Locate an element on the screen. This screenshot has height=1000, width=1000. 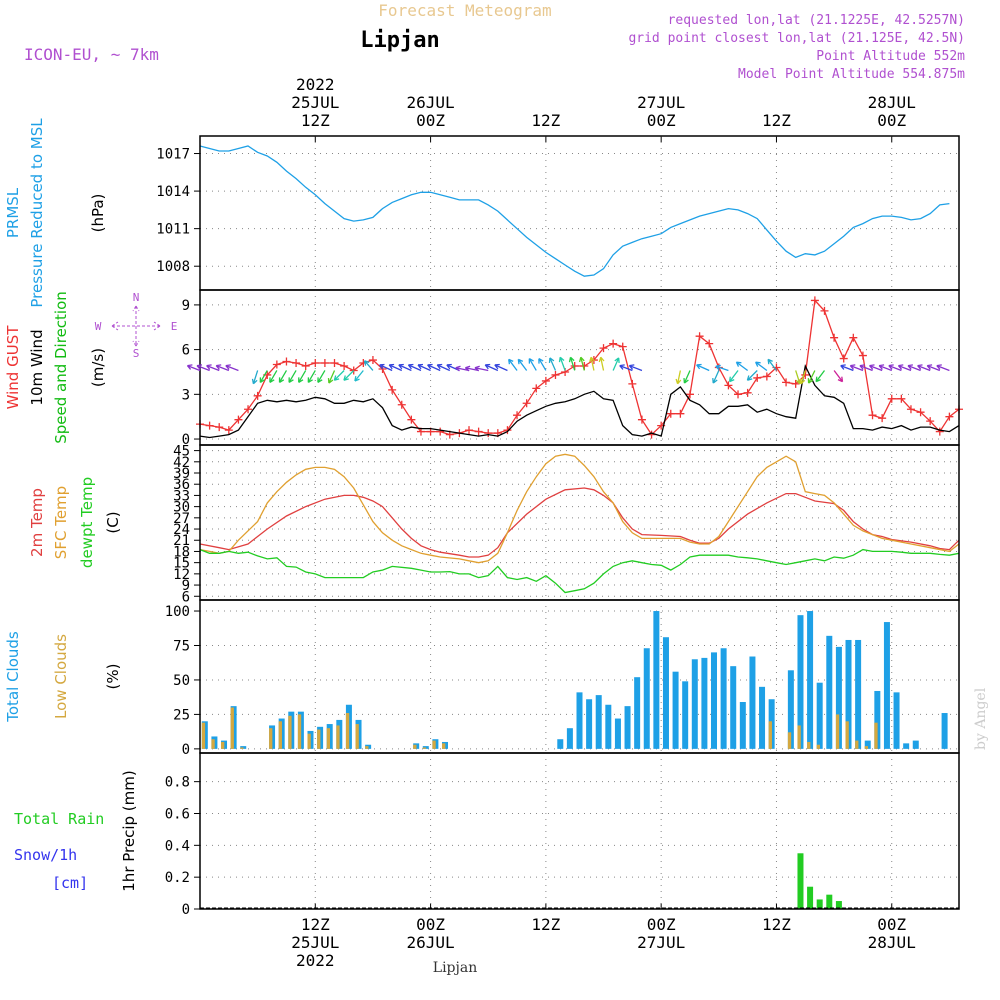
top-time-label: 12Z is located at coordinates (776, 120).